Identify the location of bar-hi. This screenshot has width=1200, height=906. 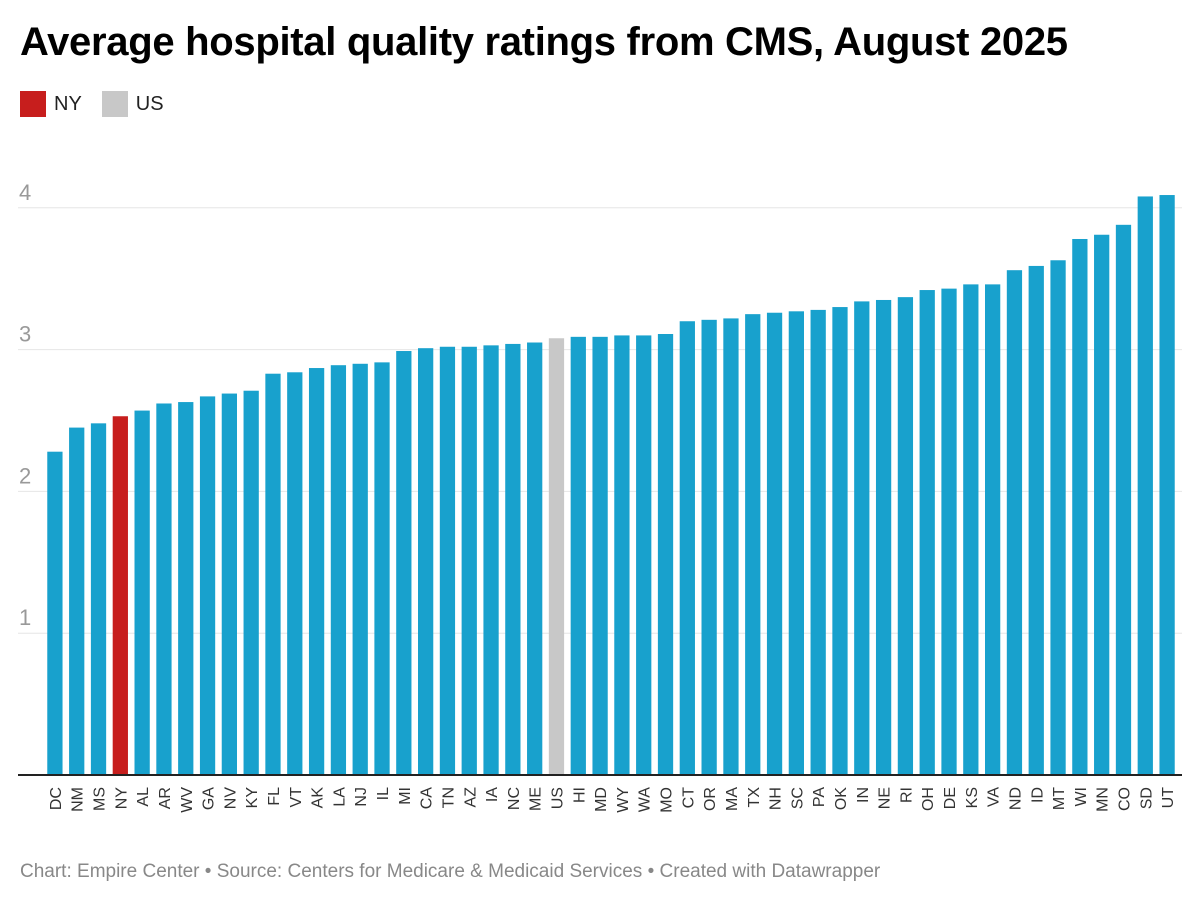
(578, 555).